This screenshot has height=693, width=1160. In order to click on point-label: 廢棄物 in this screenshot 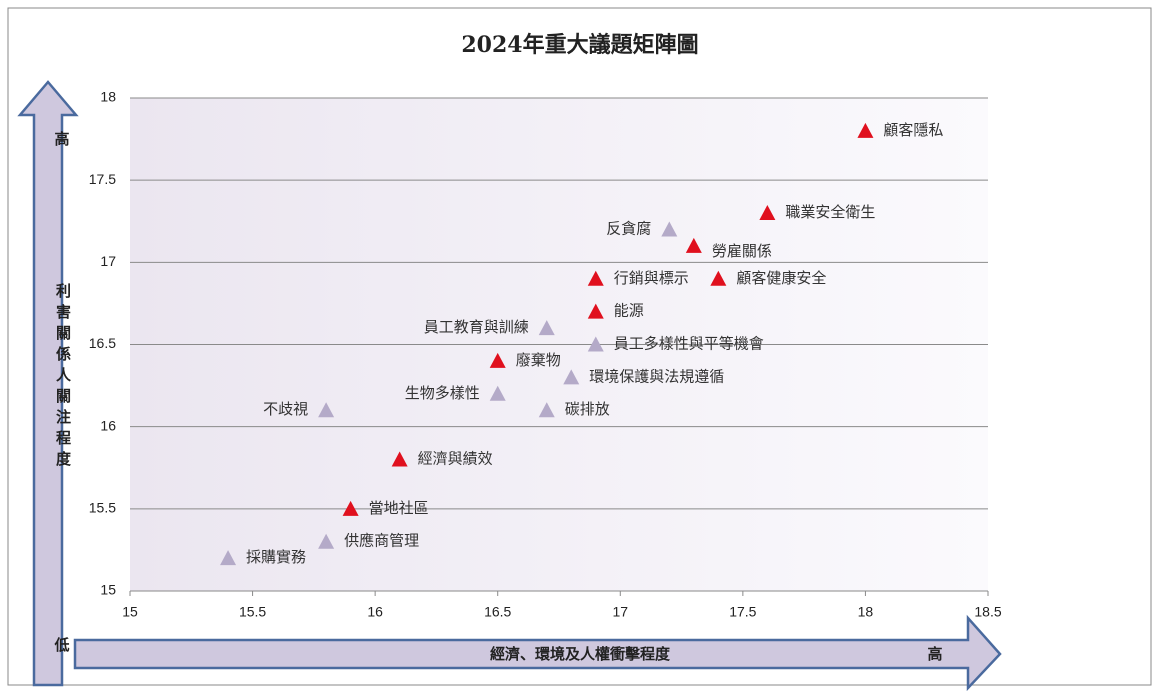, I will do `click(538, 360)`.